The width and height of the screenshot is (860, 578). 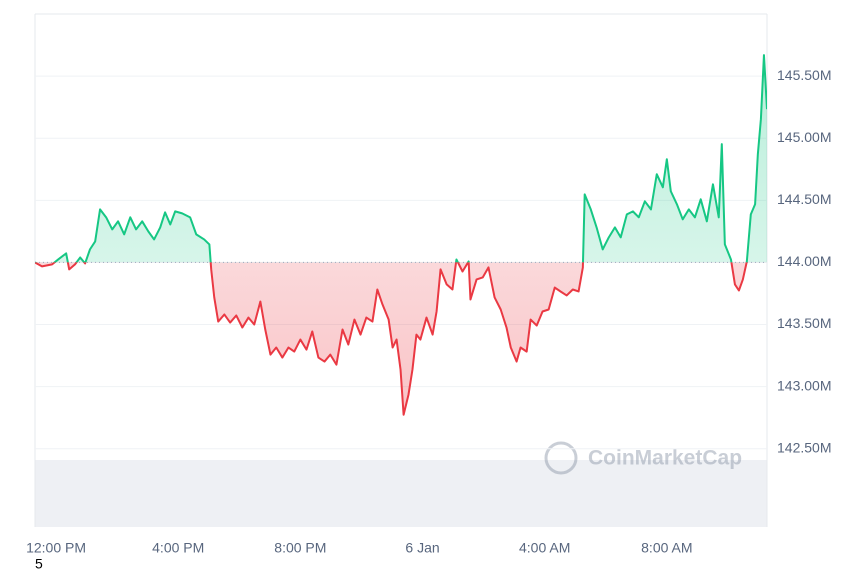 I want to click on y-tick-label: 145.00M, so click(x=804, y=137).